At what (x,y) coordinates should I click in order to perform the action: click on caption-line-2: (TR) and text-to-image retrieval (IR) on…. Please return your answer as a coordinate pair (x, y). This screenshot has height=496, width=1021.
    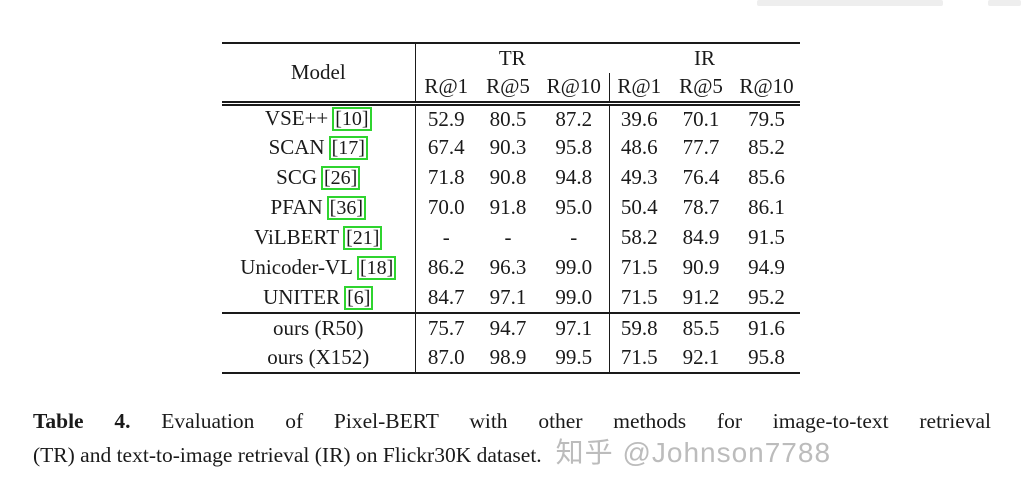
    Looking at the image, I should click on (512, 454).